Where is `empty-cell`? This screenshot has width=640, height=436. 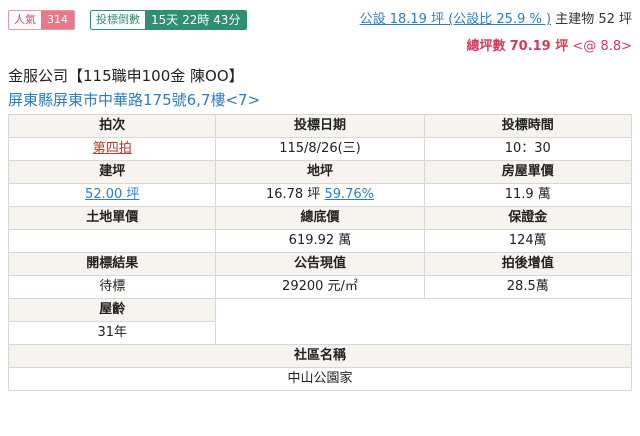
empty-cell is located at coordinates (423, 321).